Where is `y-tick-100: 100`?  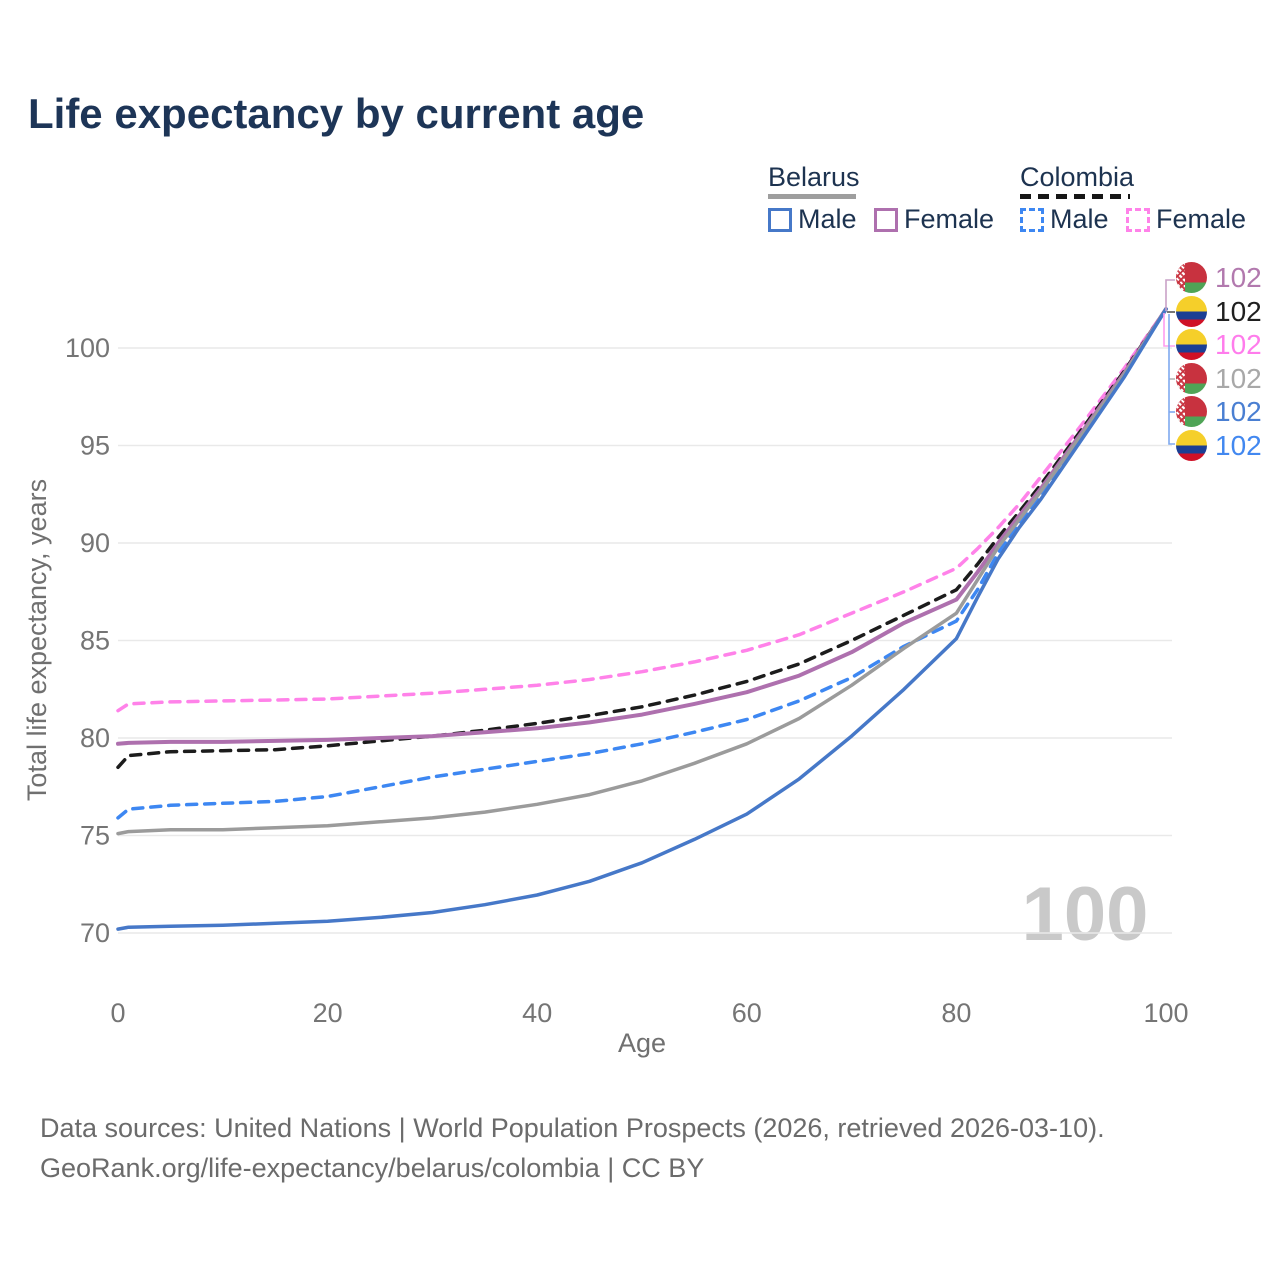
y-tick-100: 100 is located at coordinates (87, 348).